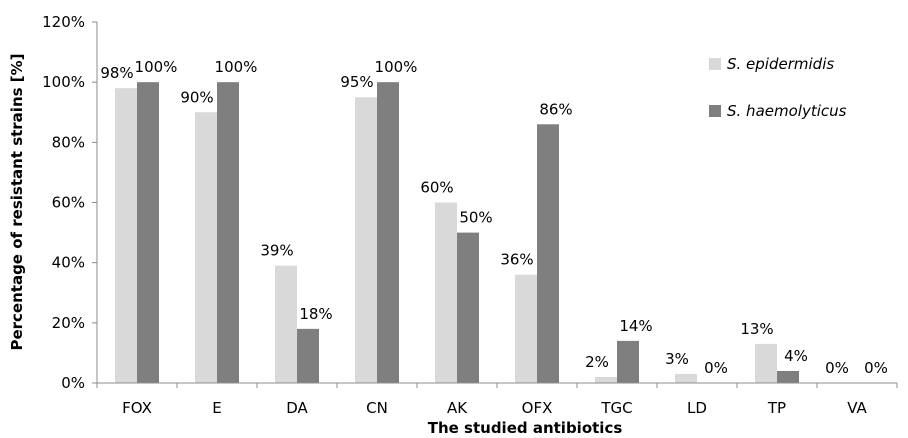 The width and height of the screenshot is (908, 438). Describe the element at coordinates (796, 356) in the screenshot. I see `data-label: 4%` at that location.